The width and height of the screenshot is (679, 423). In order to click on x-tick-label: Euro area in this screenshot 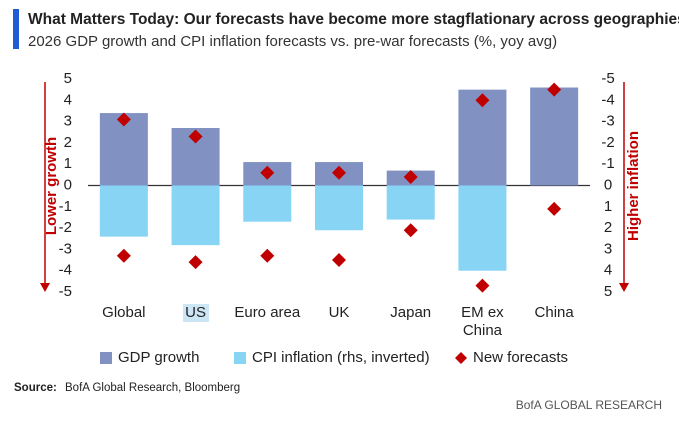, I will do `click(267, 312)`.